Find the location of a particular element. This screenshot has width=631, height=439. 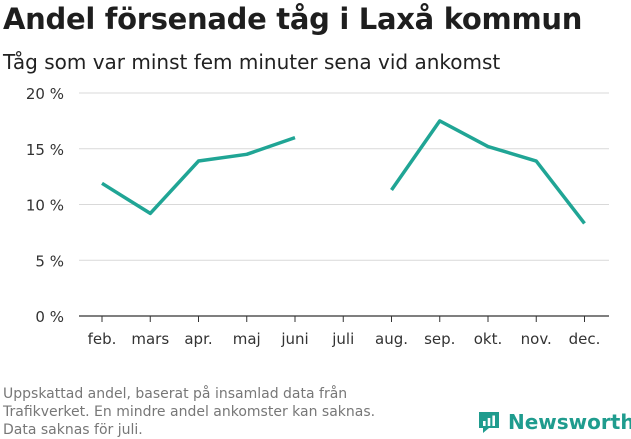

x-tick-label: feb. is located at coordinates (102, 339).